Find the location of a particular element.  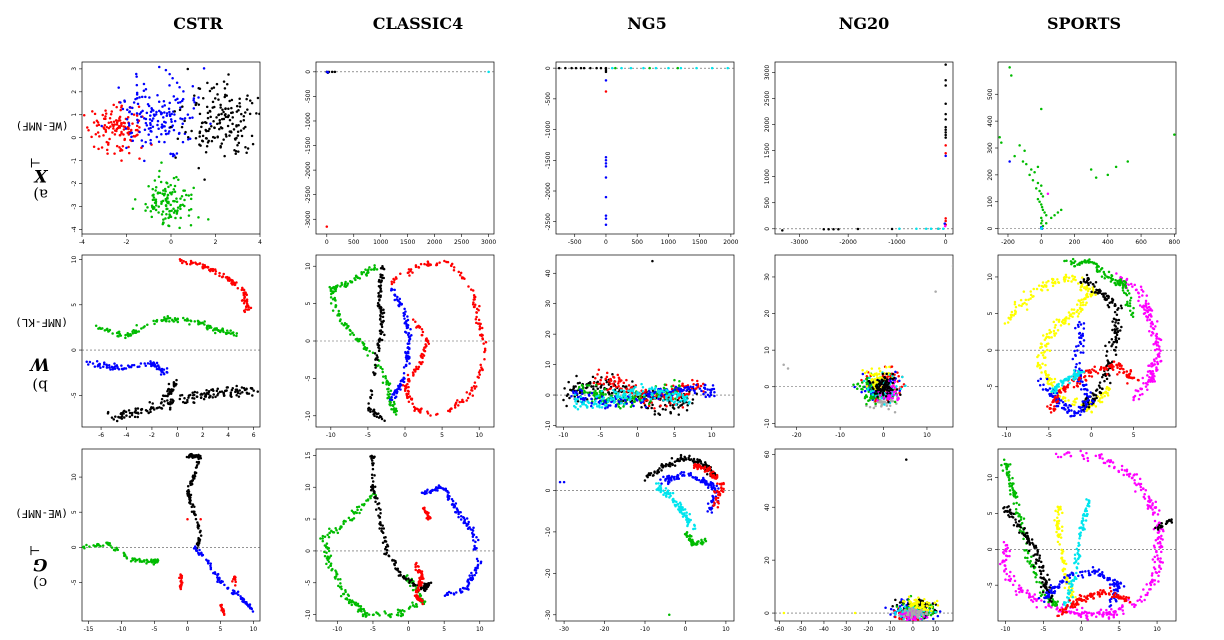

y-tick-label: 400 is located at coordinates (990, 121).